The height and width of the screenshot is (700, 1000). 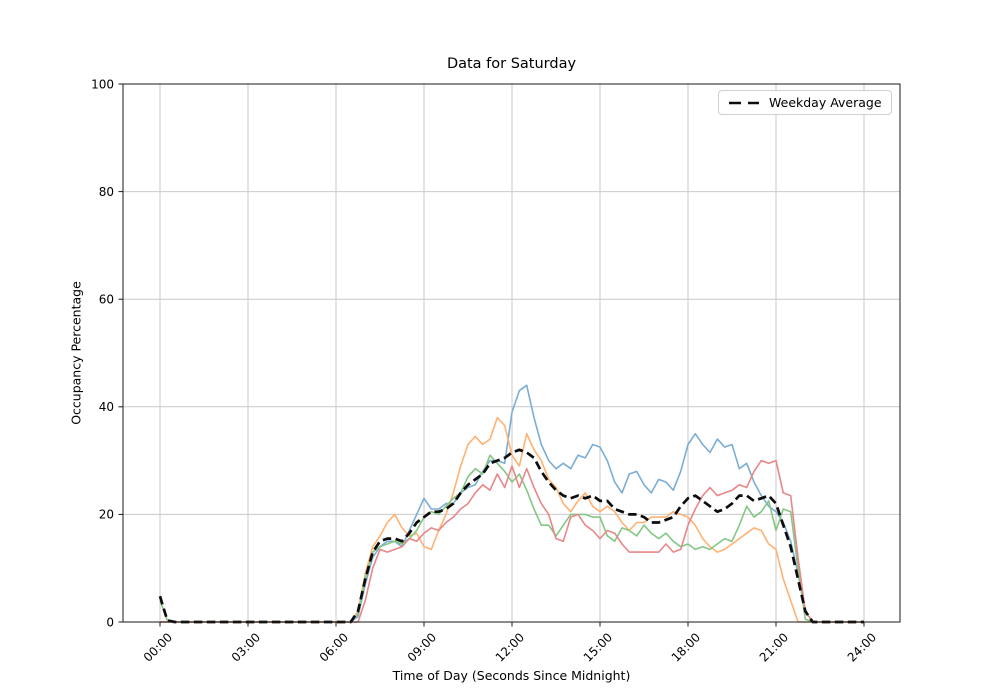 I want to click on legend: Weekday Average, so click(x=805, y=102).